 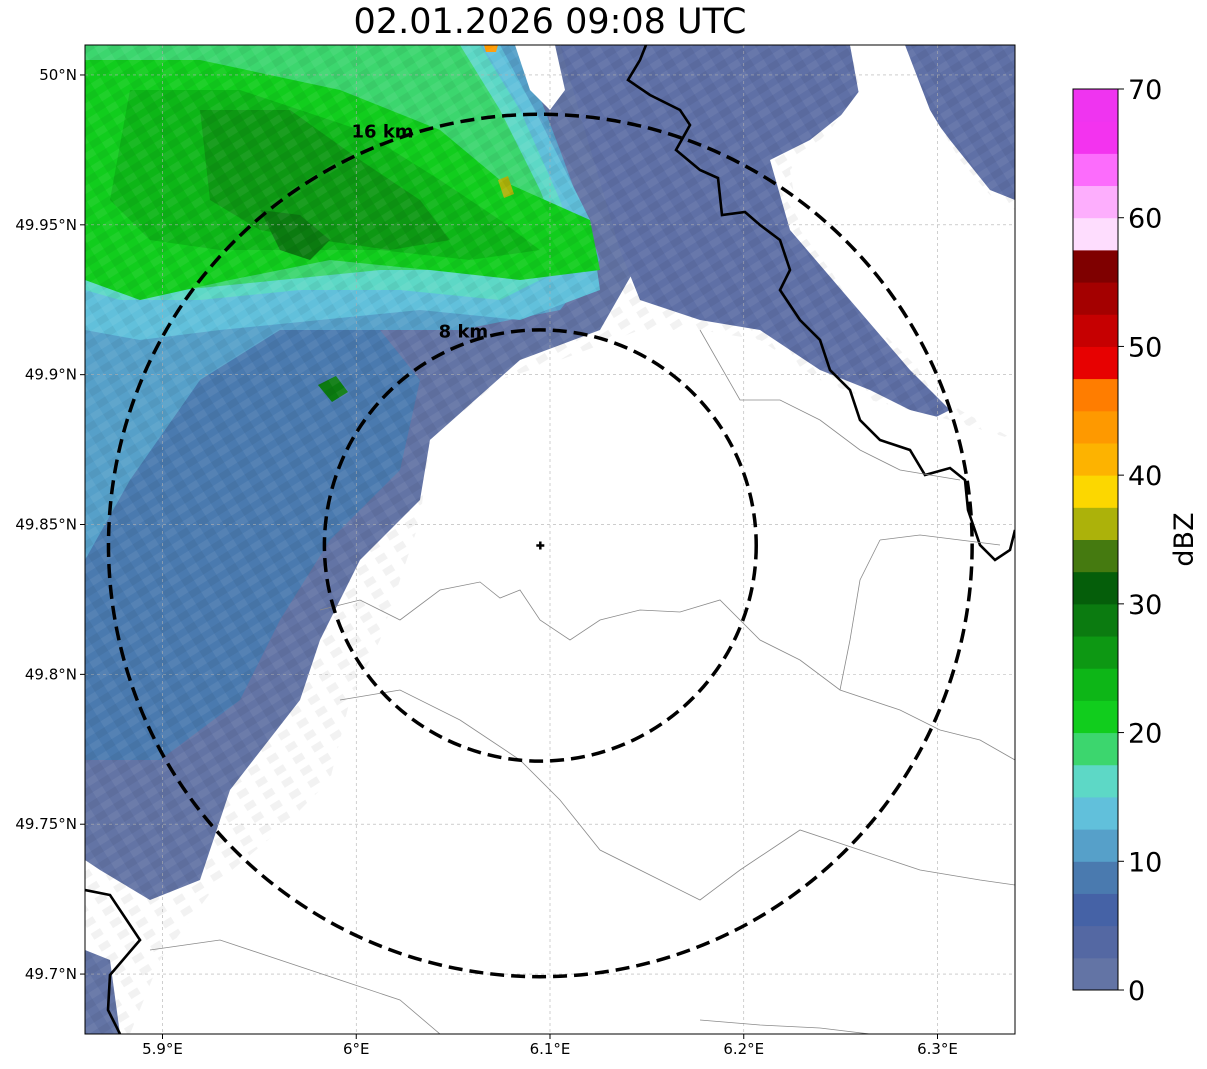 I want to click on range-ring, so click(x=540, y=545).